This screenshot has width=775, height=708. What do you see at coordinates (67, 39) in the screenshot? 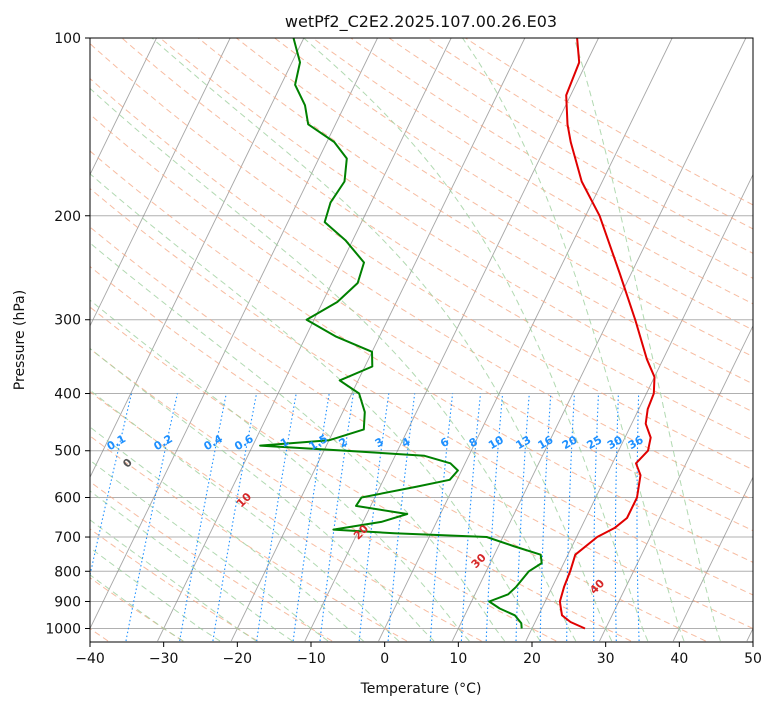
I see `y-tick-label: 100` at bounding box center [67, 39].